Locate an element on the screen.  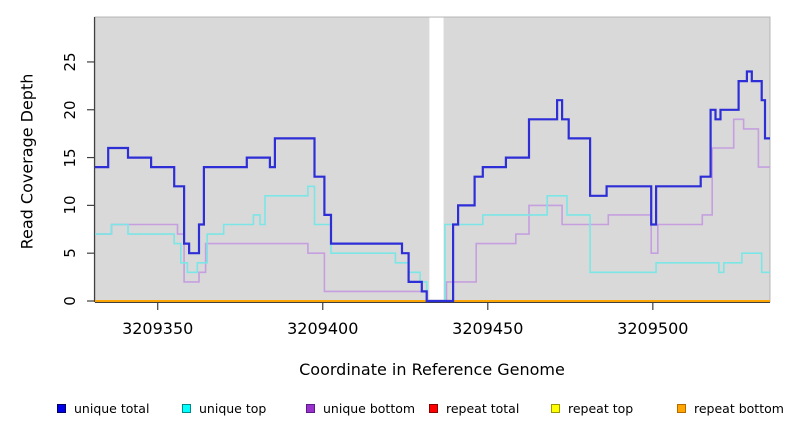
legend-item-unique-total: unique total is located at coordinates (103, 408).